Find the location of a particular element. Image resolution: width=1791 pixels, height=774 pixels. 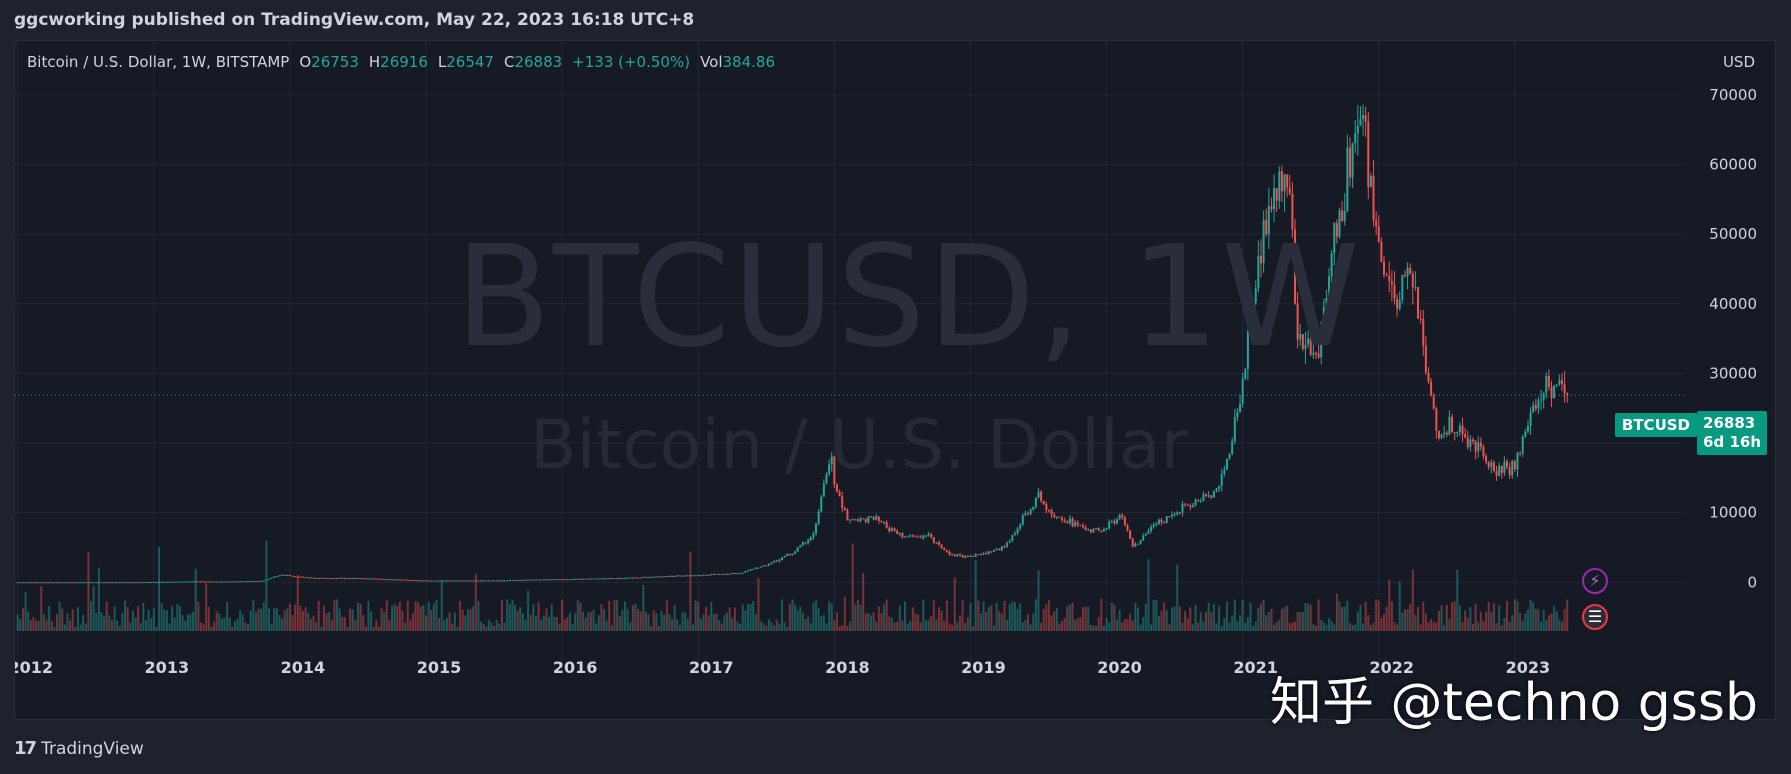

watermark-overlay-text: 知乎 @techno gssb is located at coordinates (1514, 703).